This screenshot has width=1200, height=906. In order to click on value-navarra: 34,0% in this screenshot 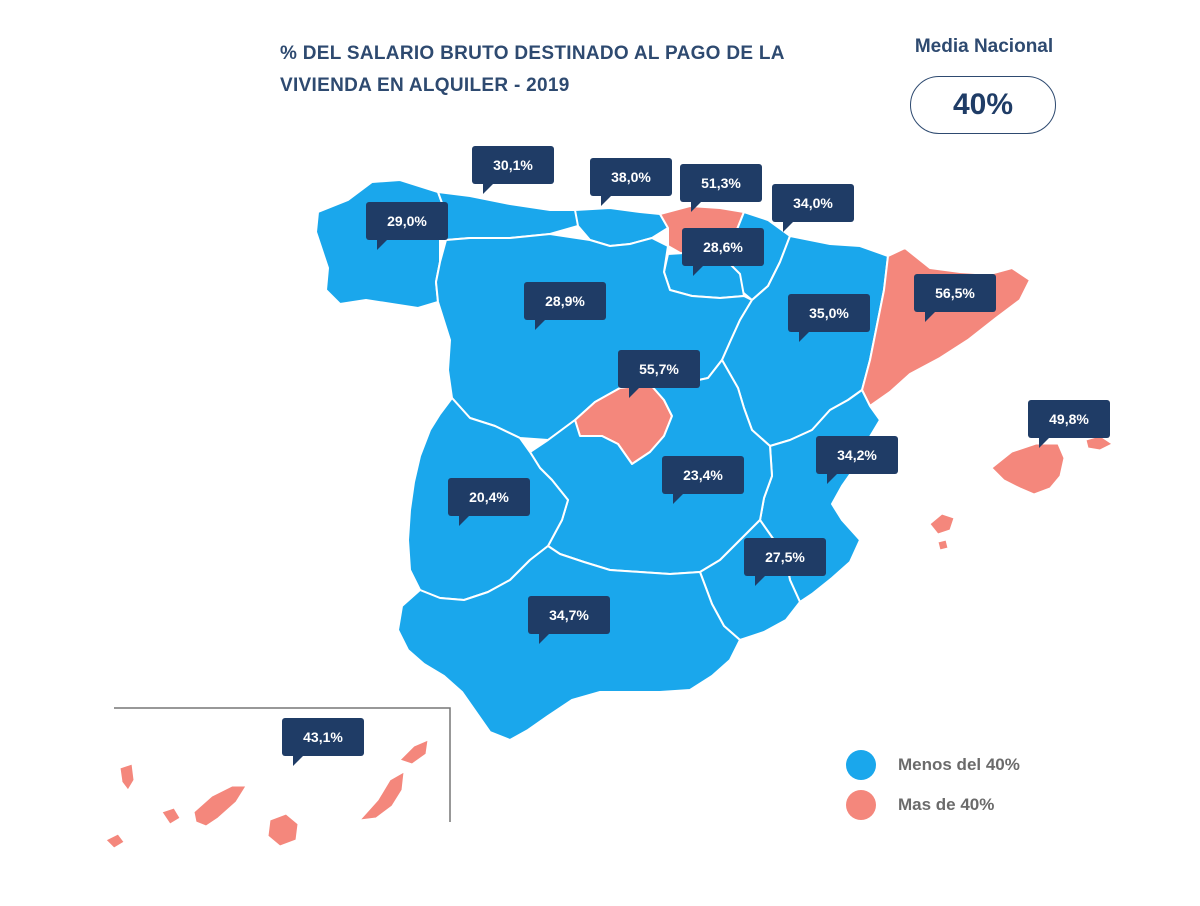, I will do `click(813, 203)`.